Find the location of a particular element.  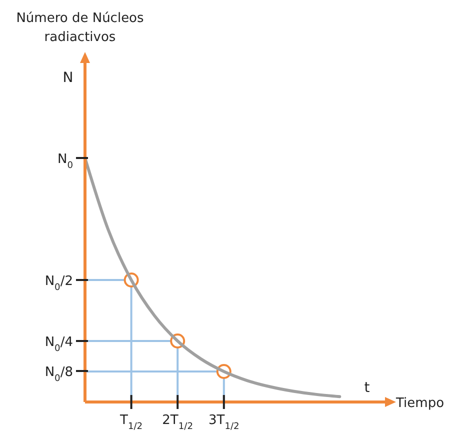

text: N$_{0}$/2 is located at coordinates (58, 283).